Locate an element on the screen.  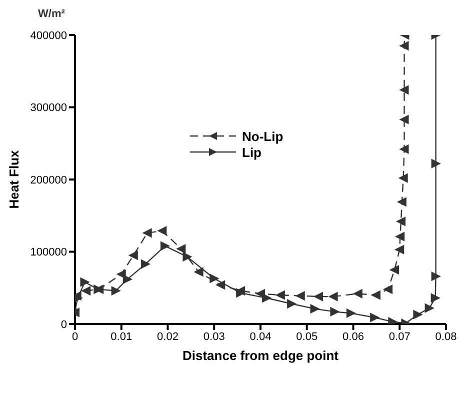
y-tick-label: 0 is located at coordinates (63, 324).